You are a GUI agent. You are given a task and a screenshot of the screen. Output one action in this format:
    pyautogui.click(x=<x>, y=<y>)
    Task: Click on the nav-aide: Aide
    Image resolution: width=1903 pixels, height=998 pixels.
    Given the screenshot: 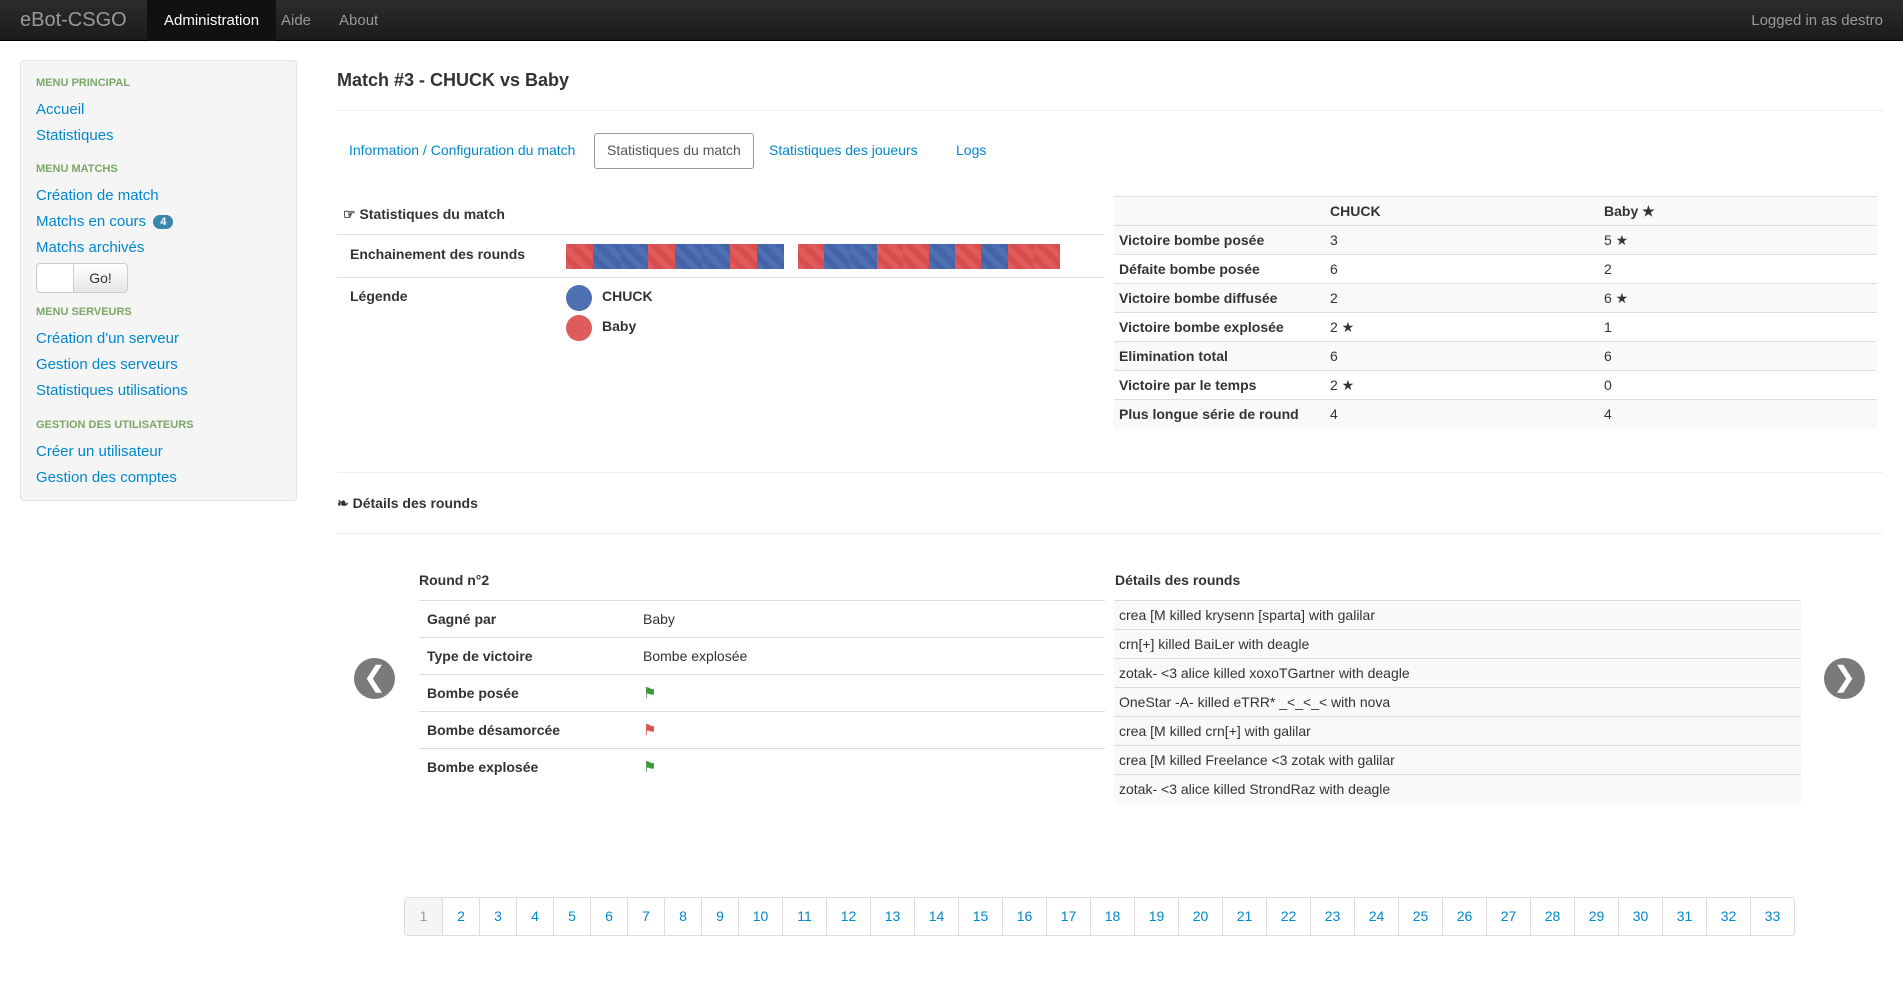 What is the action you would take?
    pyautogui.click(x=296, y=20)
    